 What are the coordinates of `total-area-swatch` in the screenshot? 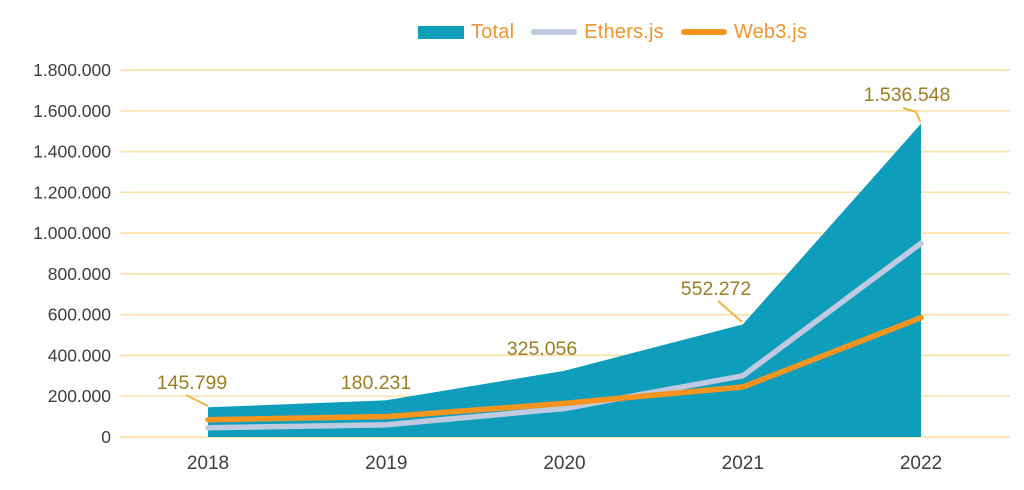 It's located at (441, 32).